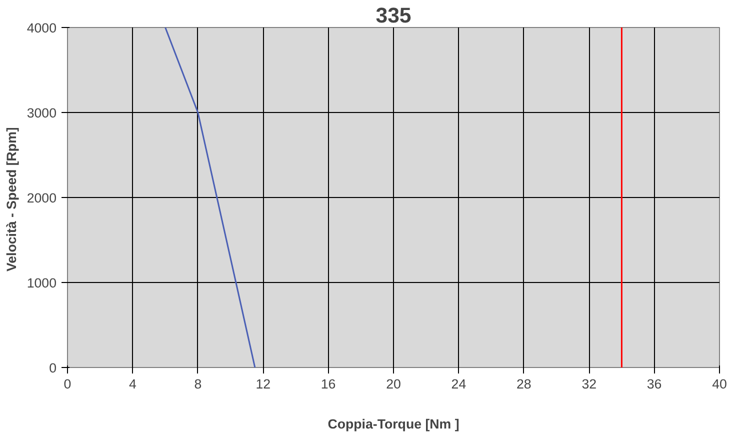 This screenshot has width=734, height=434. I want to click on x-tick-label: 0, so click(68, 384).